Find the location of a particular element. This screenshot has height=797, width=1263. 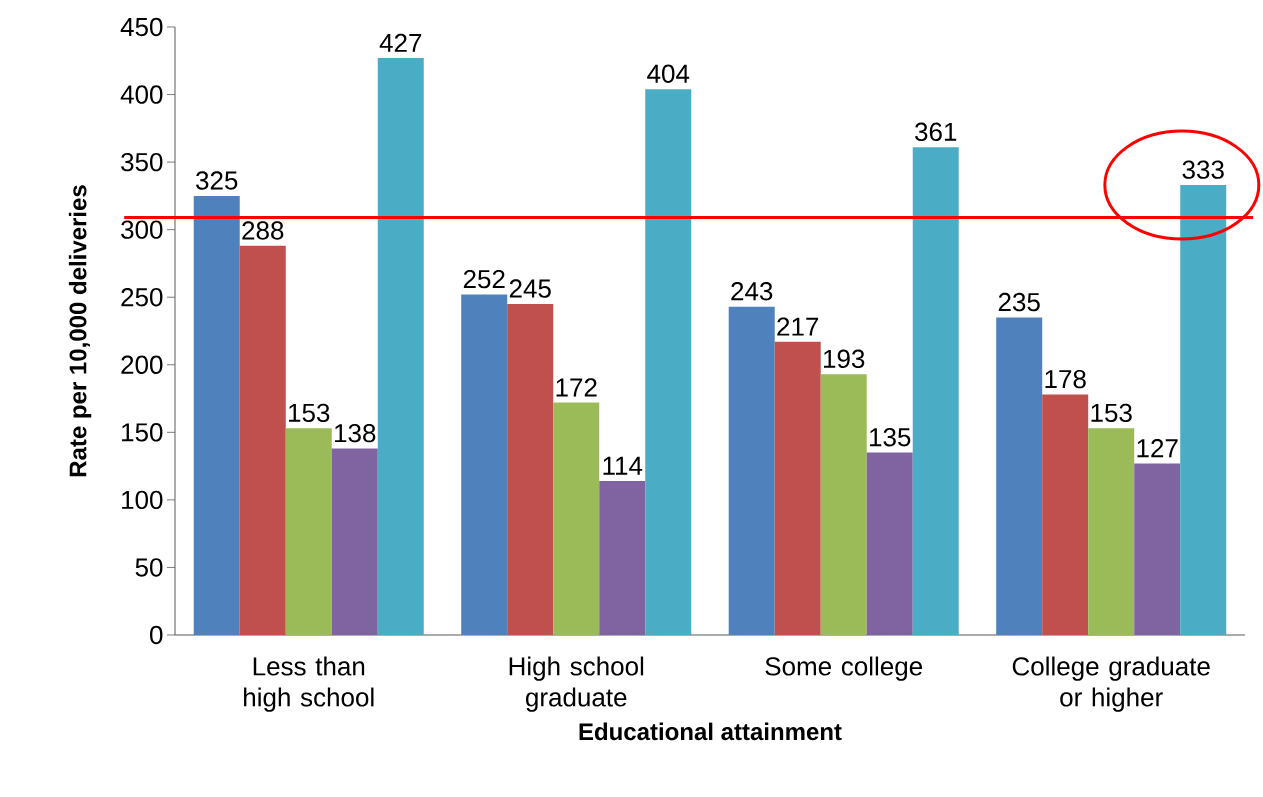

y-tick-label: 400 is located at coordinates (141, 94).